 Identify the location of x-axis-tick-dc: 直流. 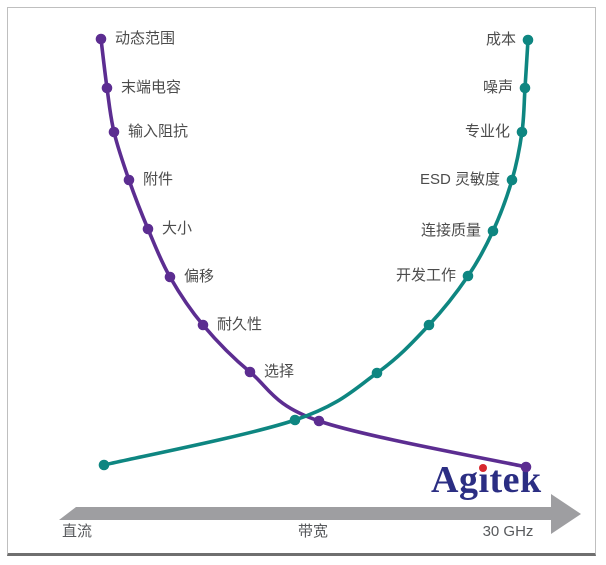
(77, 531).